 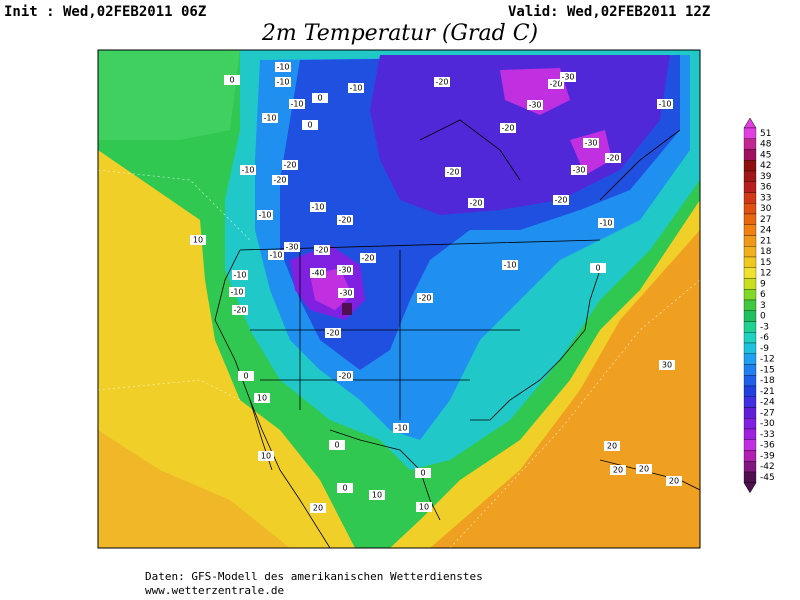 What do you see at coordinates (609, 12) in the screenshot?
I see `valid-time: Valid: Wed,02FEB2011 12Z` at bounding box center [609, 12].